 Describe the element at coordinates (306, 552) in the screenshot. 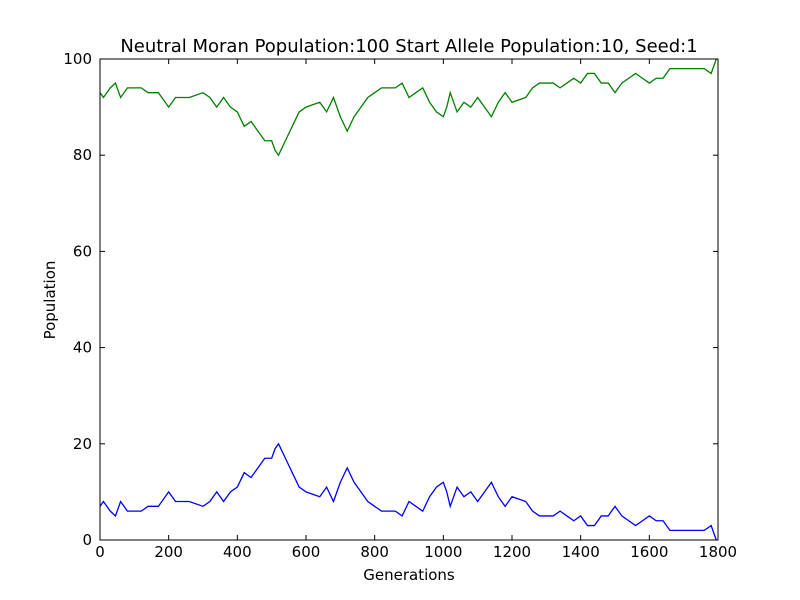

I see `x-tick-label: 600` at that location.